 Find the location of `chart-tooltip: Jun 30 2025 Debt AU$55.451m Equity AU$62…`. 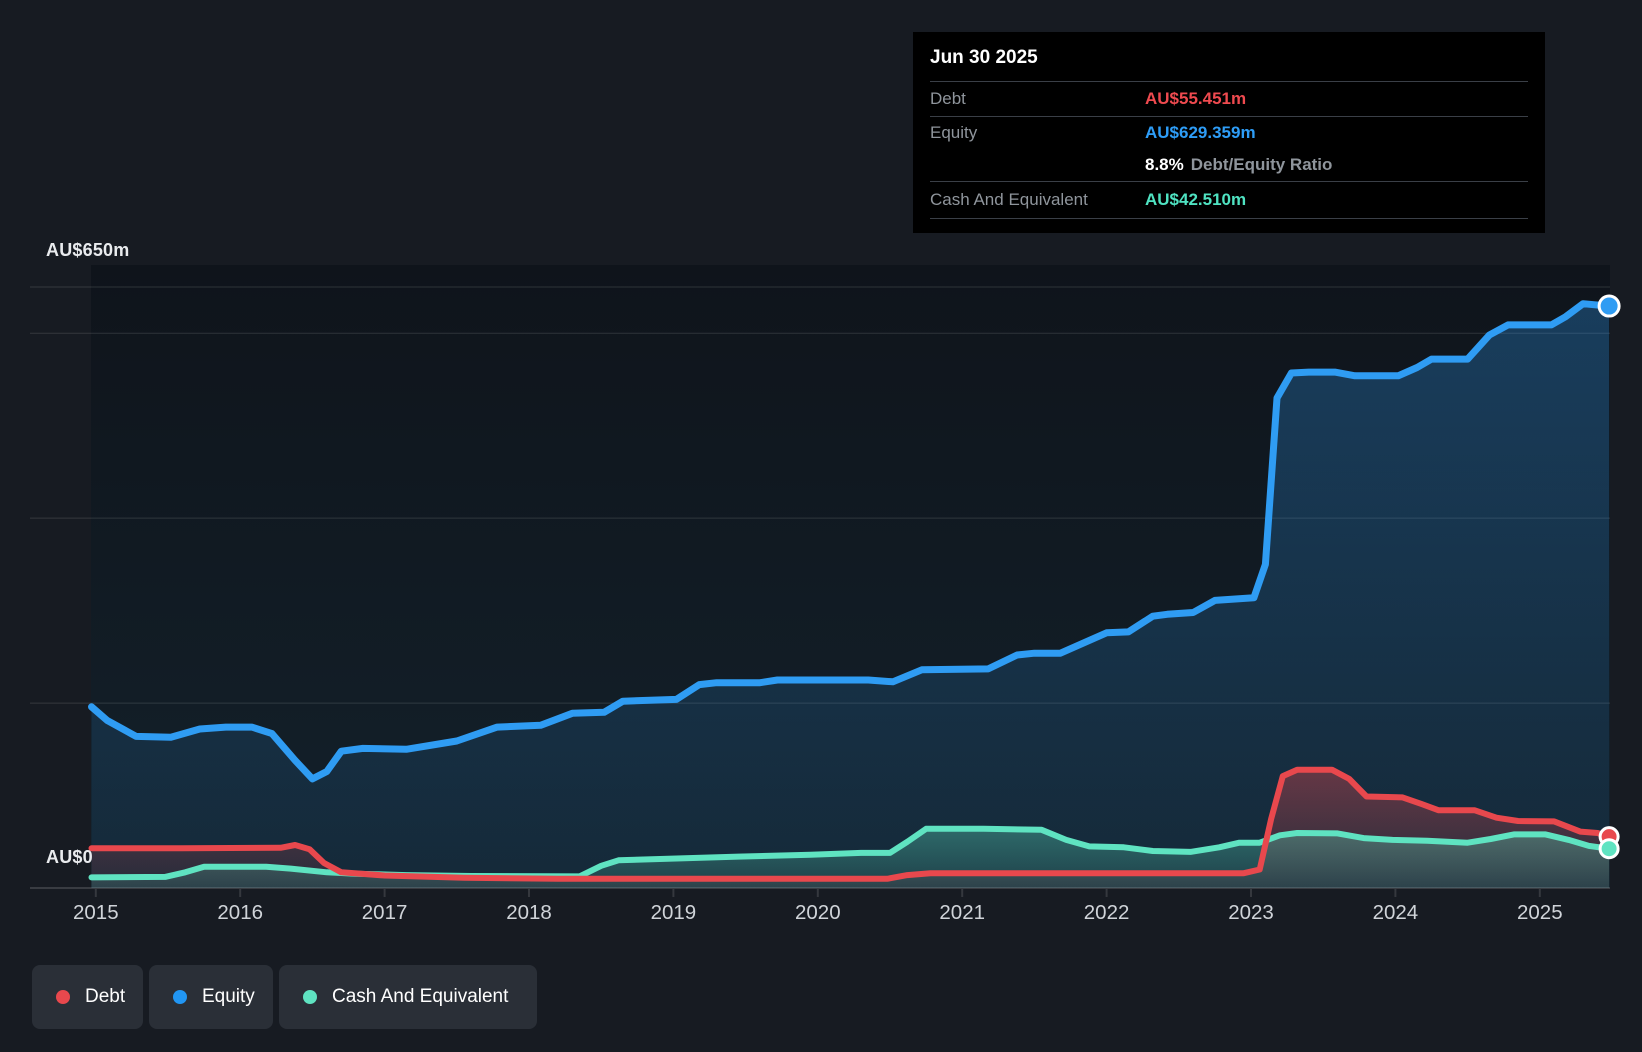

chart-tooltip: Jun 30 2025 Debt AU$55.451m Equity AU$62… is located at coordinates (1229, 132).